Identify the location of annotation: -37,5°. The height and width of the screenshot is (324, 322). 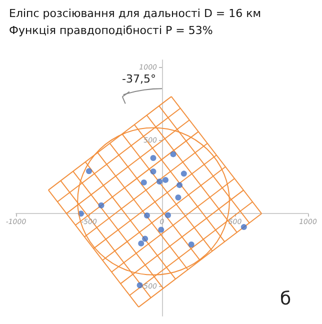
(139, 79).